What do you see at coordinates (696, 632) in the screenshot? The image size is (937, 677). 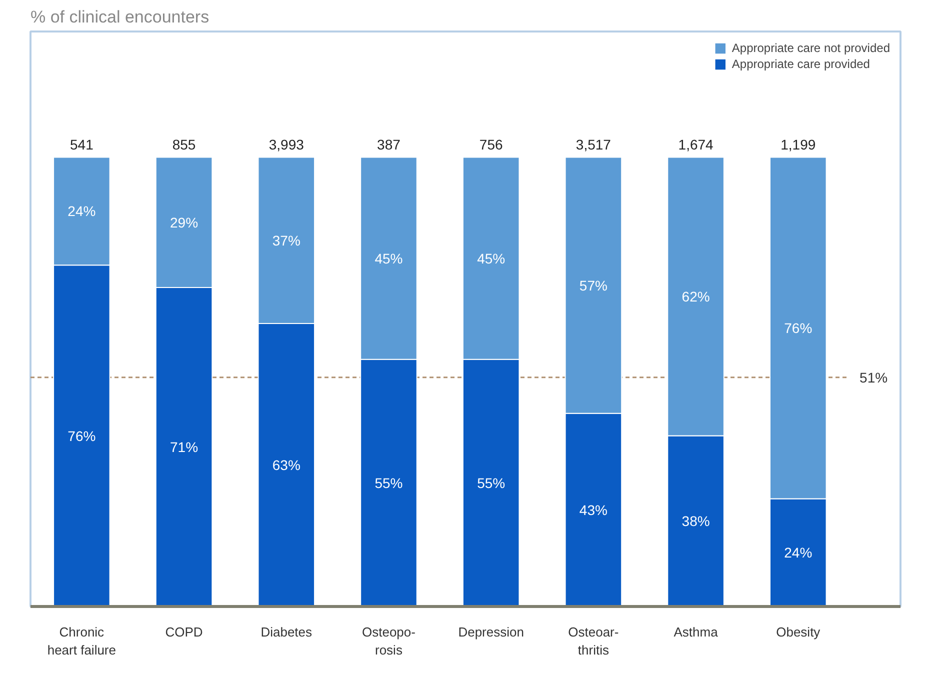 I see `x-tick-label: Asthma` at bounding box center [696, 632].